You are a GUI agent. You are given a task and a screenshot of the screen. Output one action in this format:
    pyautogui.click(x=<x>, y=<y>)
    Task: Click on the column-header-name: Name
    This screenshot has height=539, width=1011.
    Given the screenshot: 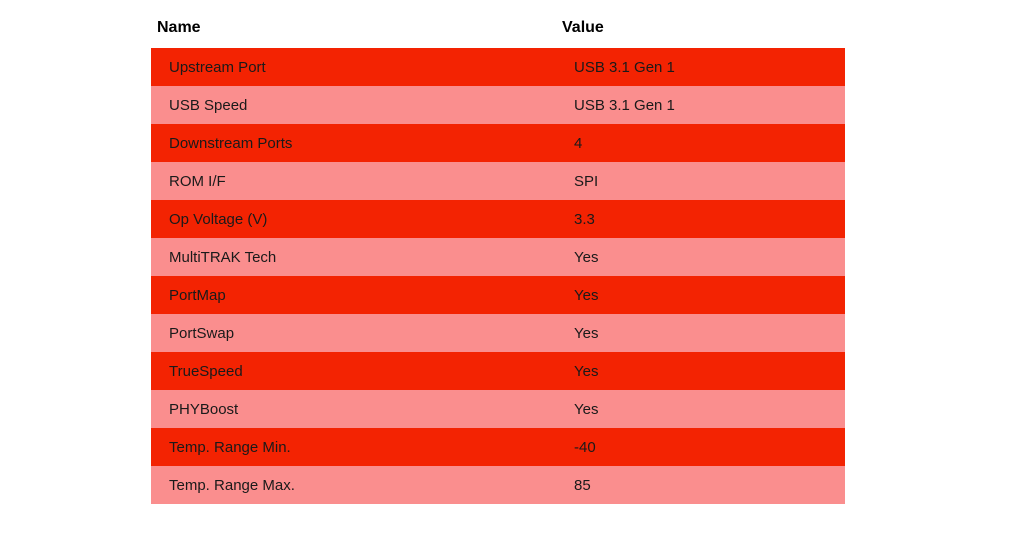 What is the action you would take?
    pyautogui.click(x=353, y=28)
    